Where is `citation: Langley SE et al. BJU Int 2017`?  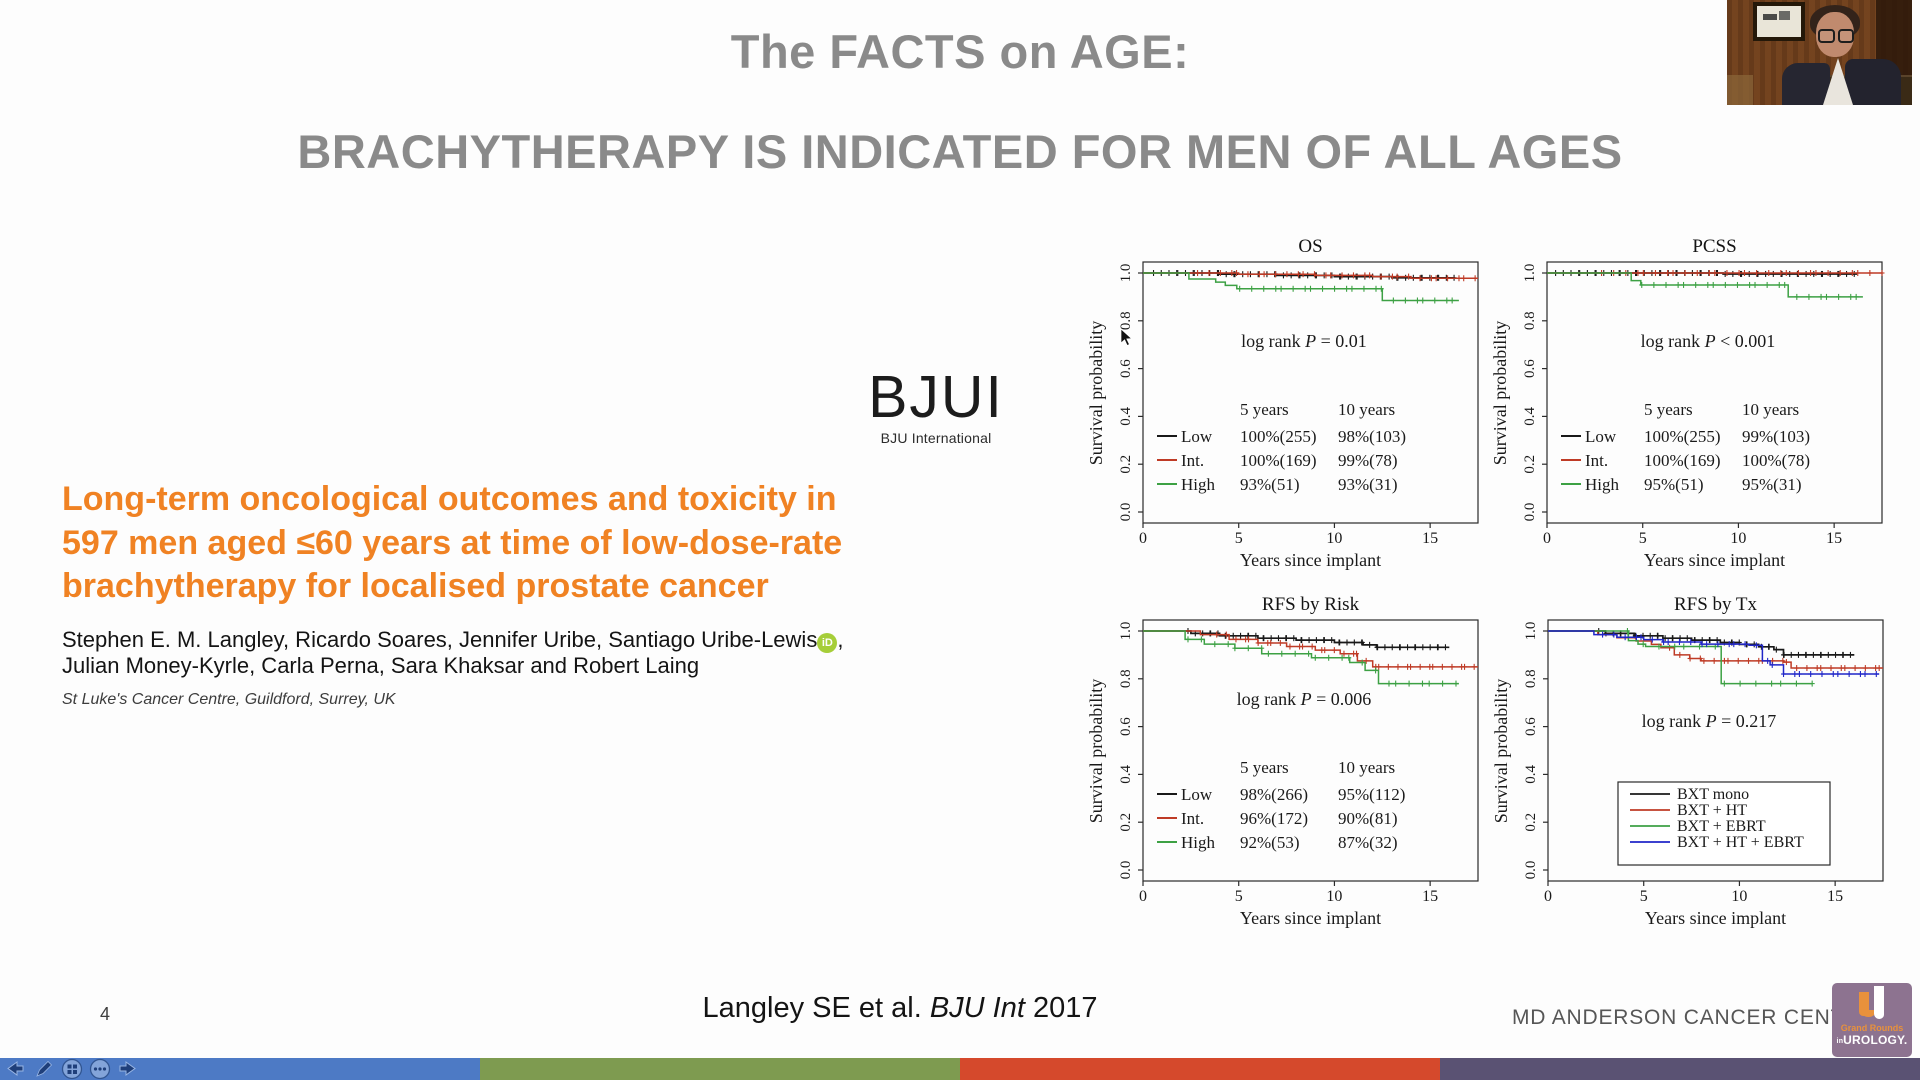 citation: Langley SE et al. BJU Int 2017 is located at coordinates (900, 1008).